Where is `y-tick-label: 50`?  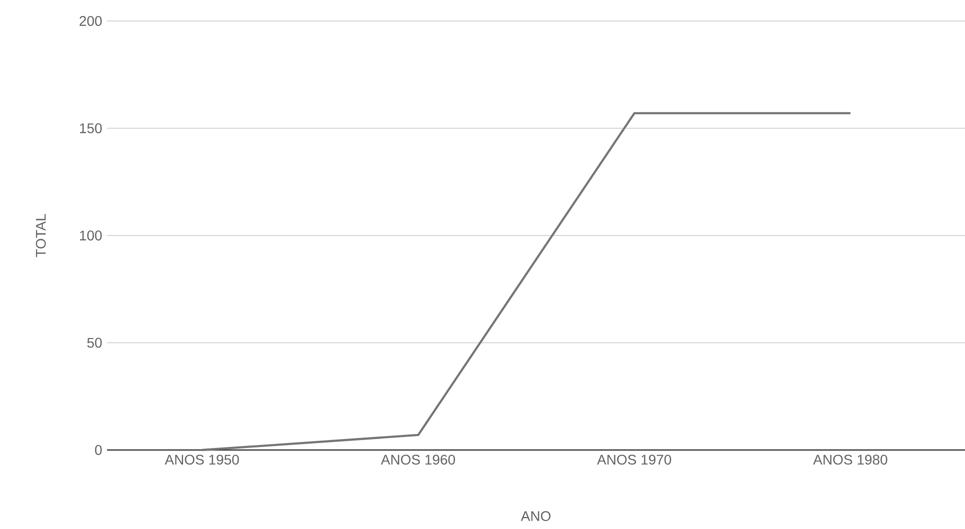 y-tick-label: 50 is located at coordinates (94, 343).